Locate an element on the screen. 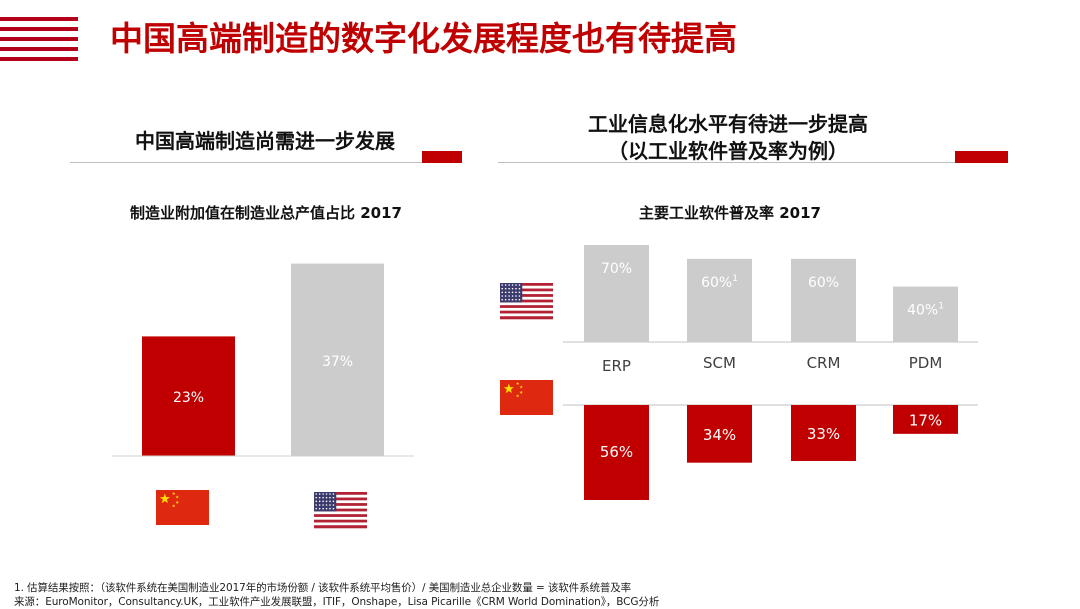 The image size is (1080, 609). right-section-divider is located at coordinates (753, 162).